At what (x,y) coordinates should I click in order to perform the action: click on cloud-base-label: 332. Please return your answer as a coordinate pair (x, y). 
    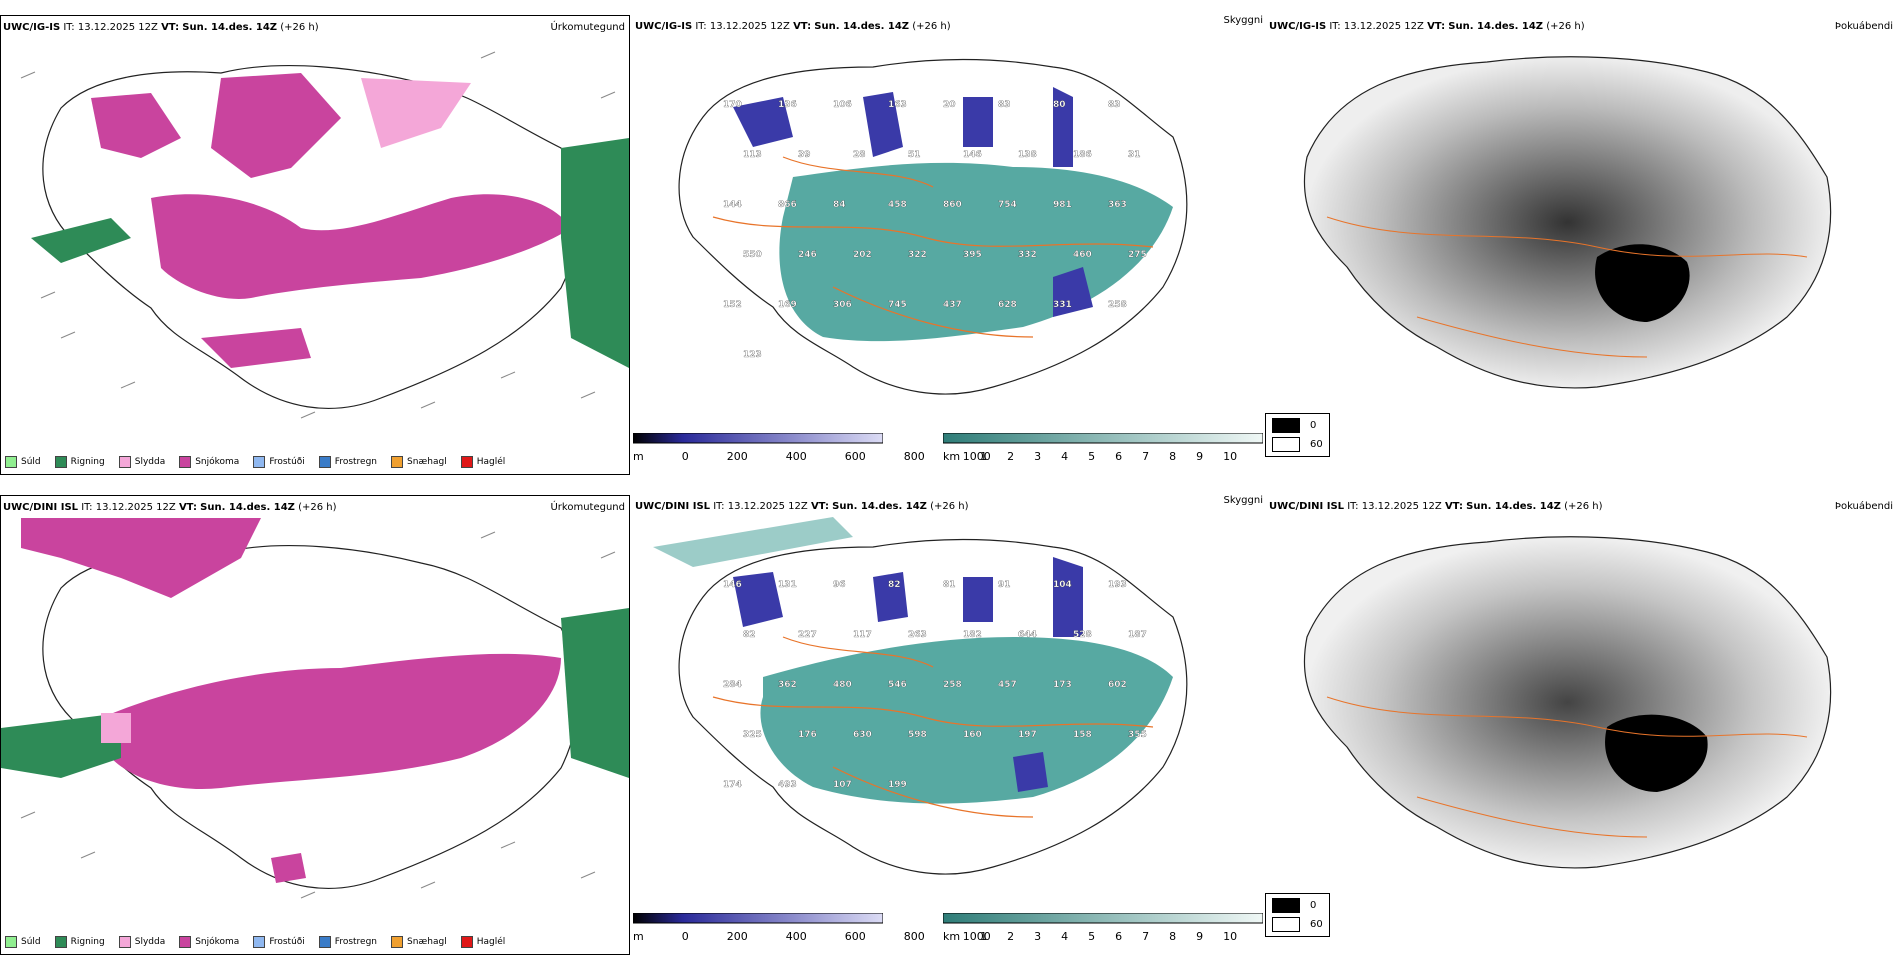
    Looking at the image, I should click on (1027, 255).